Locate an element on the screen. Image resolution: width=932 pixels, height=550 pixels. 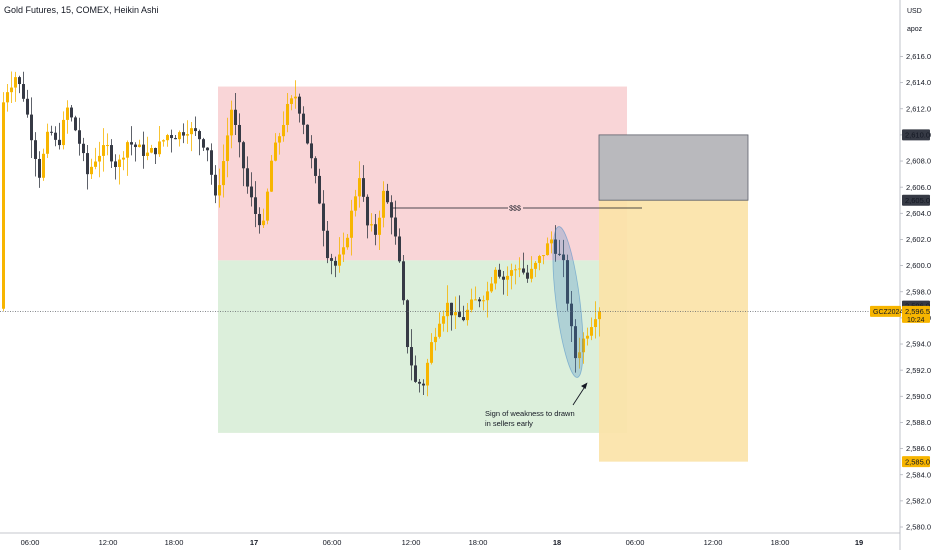
svg-text: 2,585.0 is located at coordinates (917, 461).